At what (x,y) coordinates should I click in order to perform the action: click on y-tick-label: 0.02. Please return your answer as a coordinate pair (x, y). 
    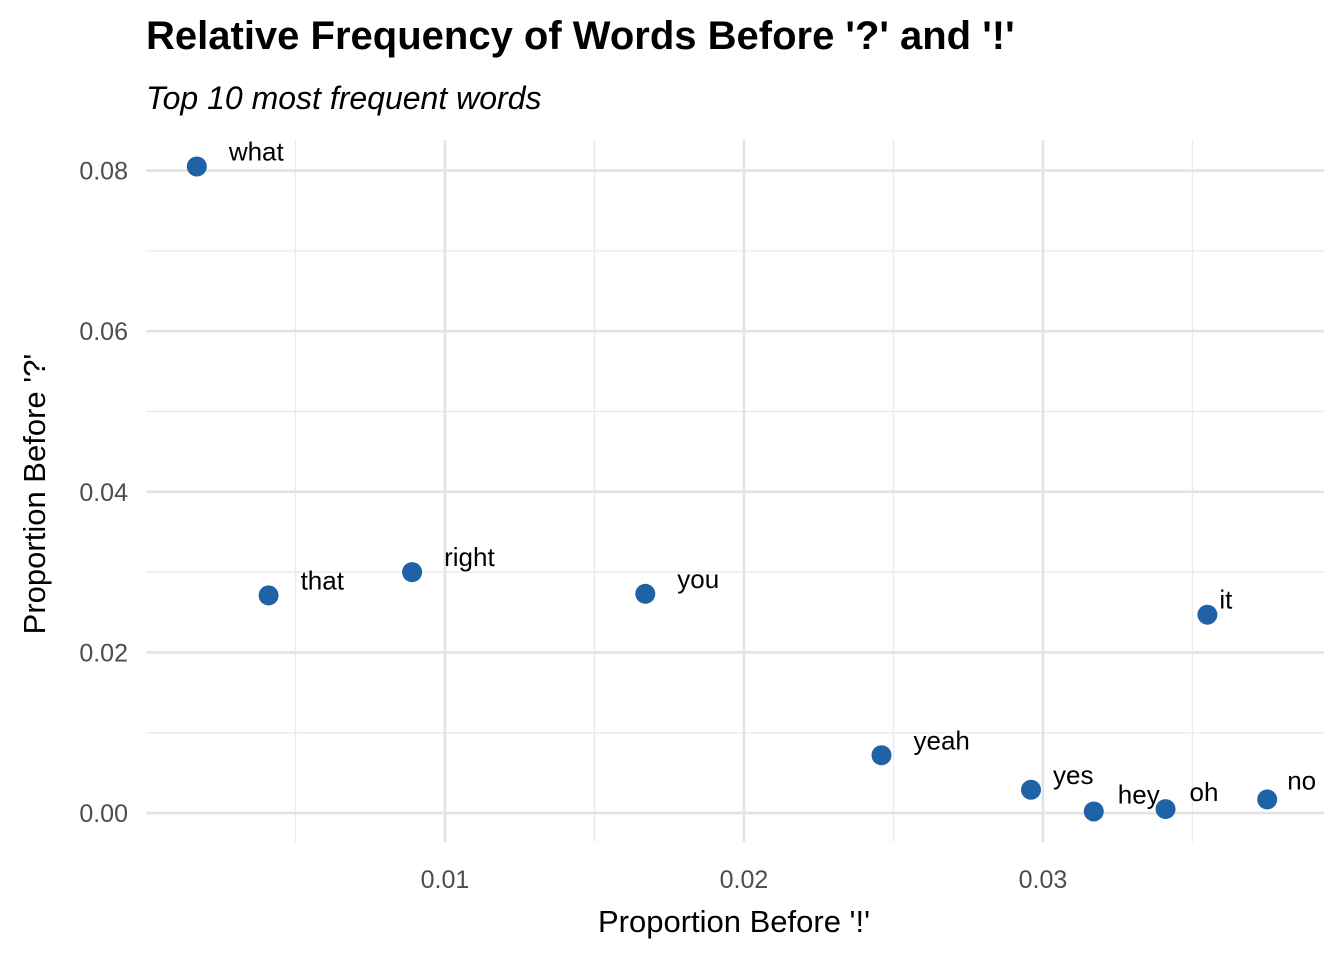
    Looking at the image, I should click on (103, 653).